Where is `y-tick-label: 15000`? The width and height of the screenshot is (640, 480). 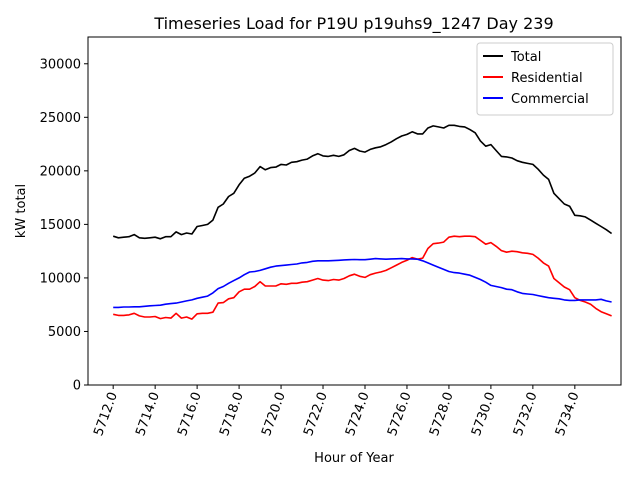 y-tick-label: 15000 is located at coordinates (60, 225).